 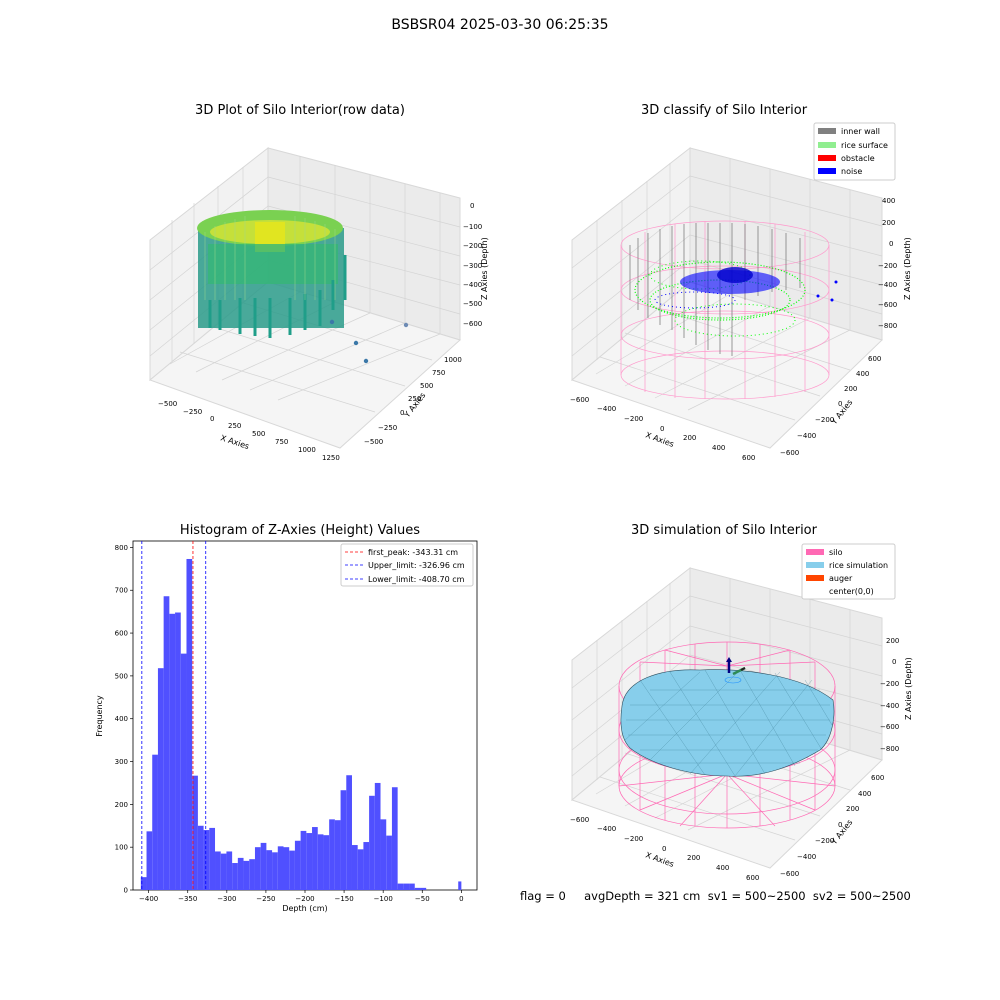 I want to click on simulation-legend: silo rice simulation auger center(0,0), so click(x=848, y=571).